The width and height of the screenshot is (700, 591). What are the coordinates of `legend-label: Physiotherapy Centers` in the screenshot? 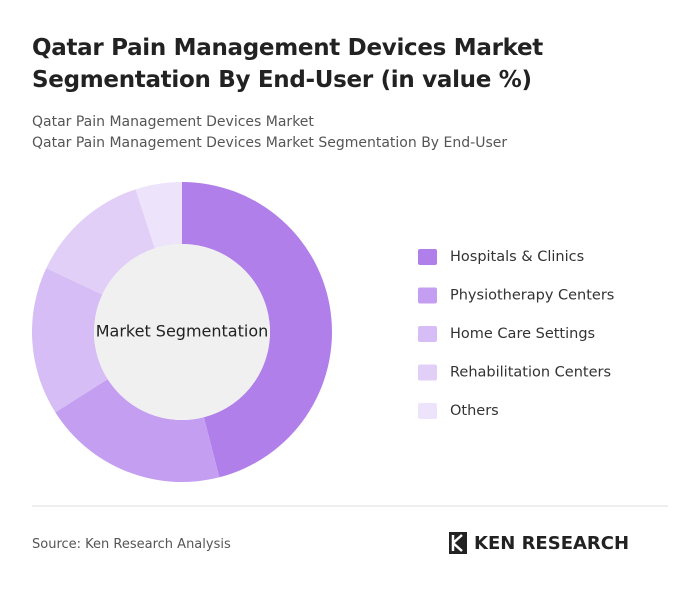 It's located at (532, 296).